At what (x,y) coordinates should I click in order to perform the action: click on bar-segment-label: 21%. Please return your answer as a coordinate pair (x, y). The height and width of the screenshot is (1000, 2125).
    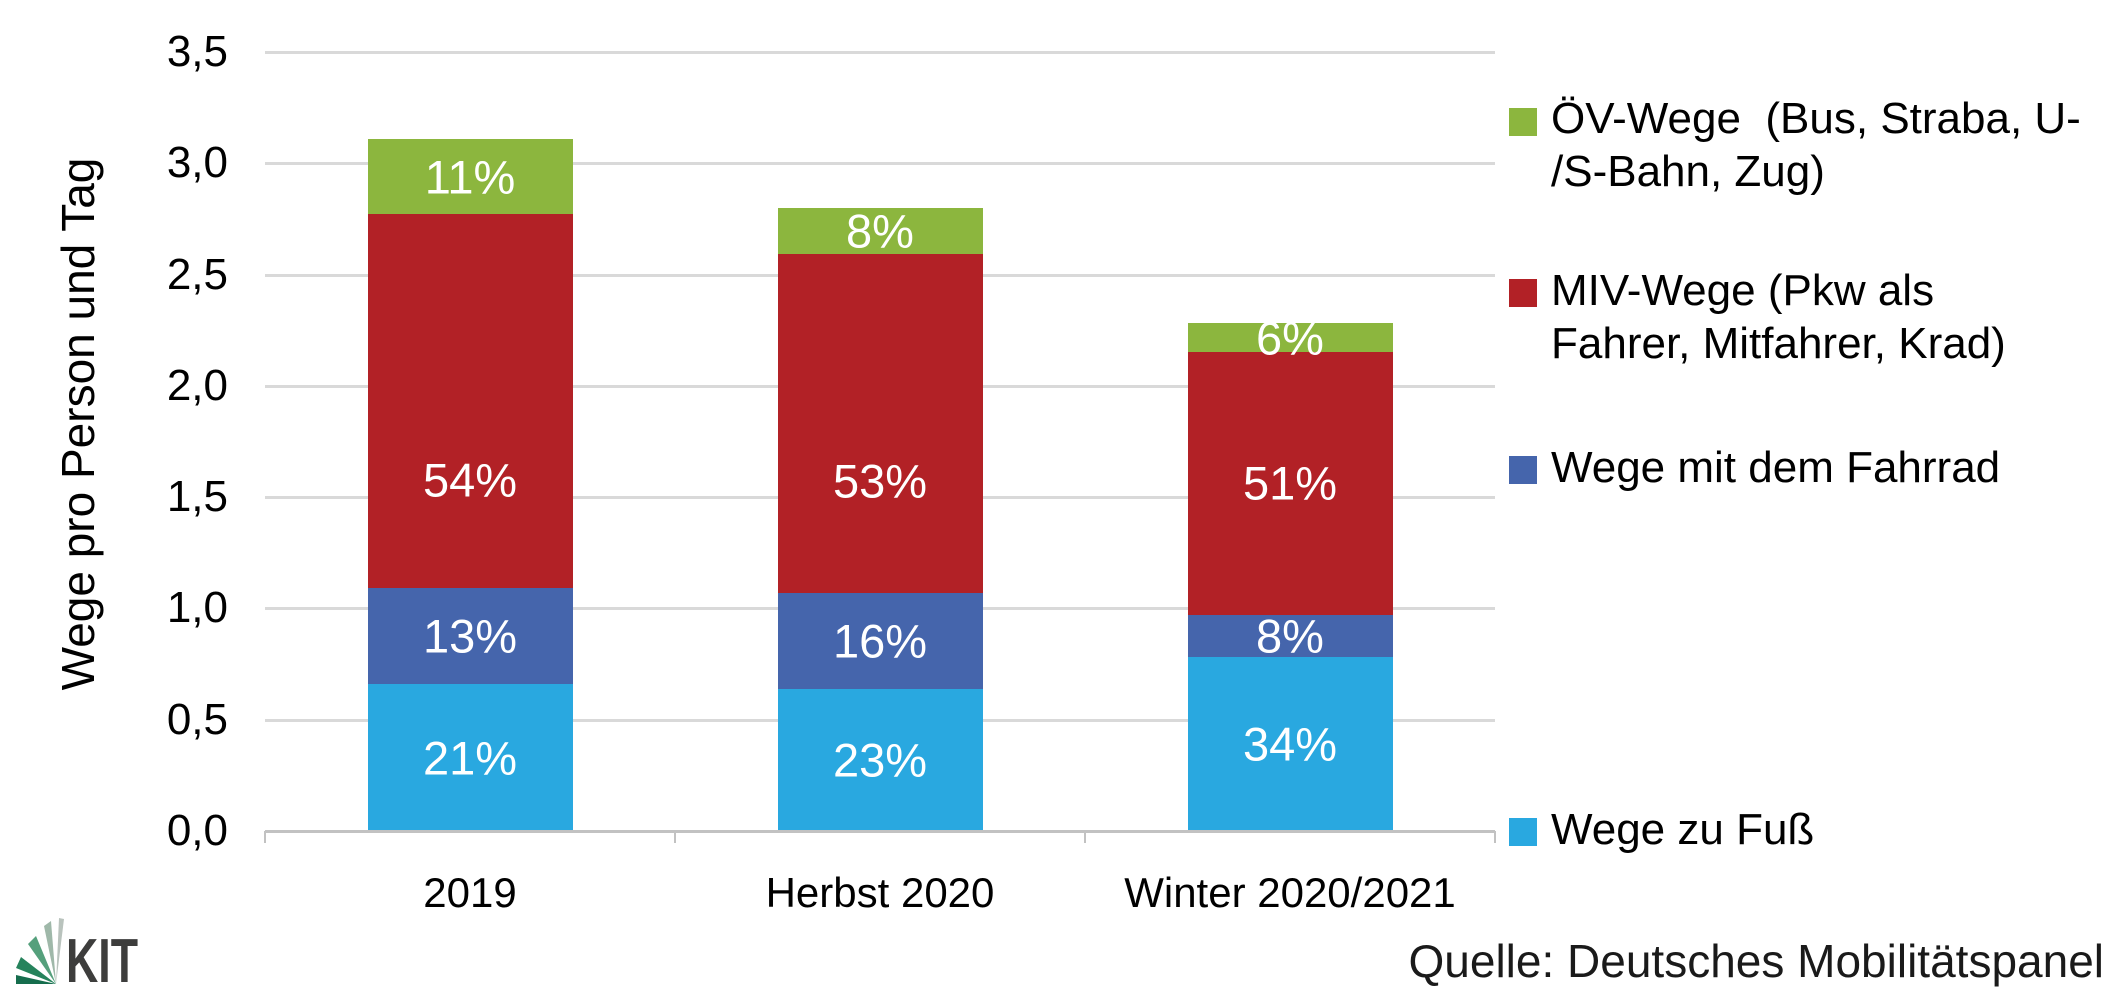
    Looking at the image, I should click on (470, 758).